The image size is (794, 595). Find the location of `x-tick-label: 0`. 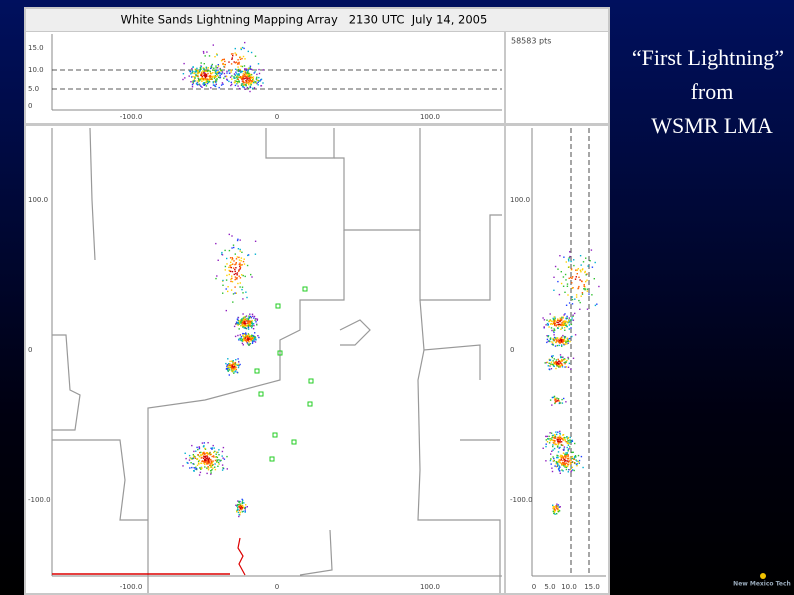

x-tick-label: 0 is located at coordinates (534, 587).